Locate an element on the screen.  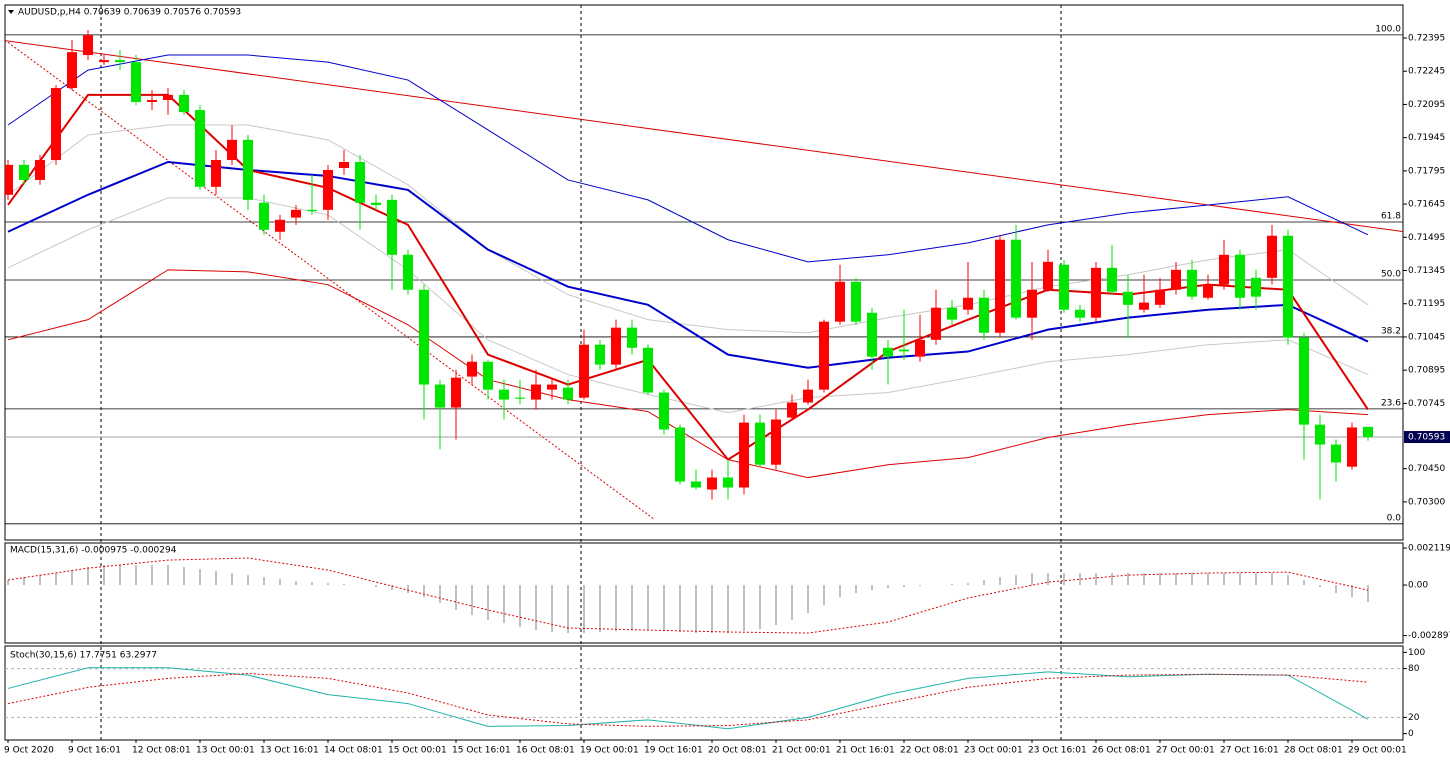
y-tick-label: 0.72095 is located at coordinates (1426, 105).